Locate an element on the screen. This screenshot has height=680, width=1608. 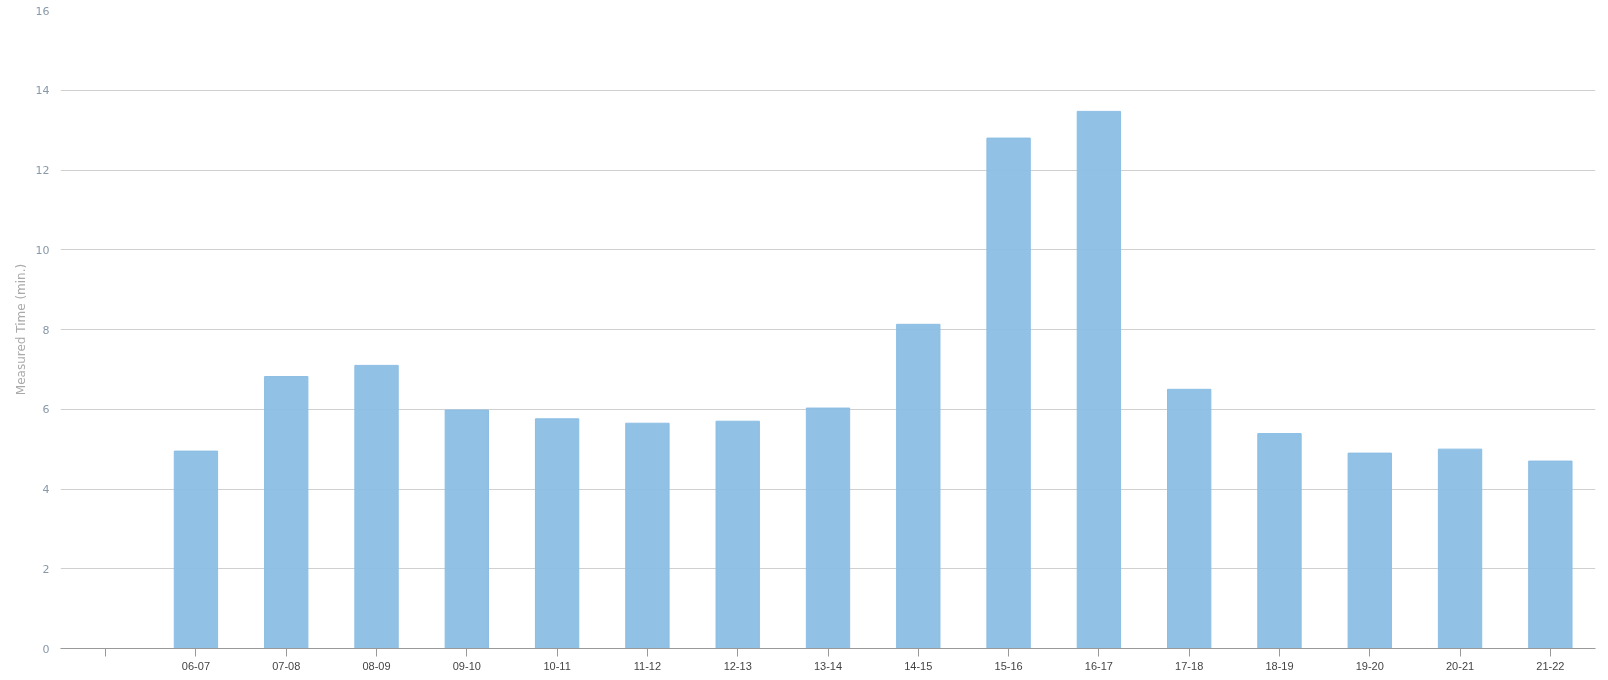
y-tick-label: 2 is located at coordinates (46, 569).